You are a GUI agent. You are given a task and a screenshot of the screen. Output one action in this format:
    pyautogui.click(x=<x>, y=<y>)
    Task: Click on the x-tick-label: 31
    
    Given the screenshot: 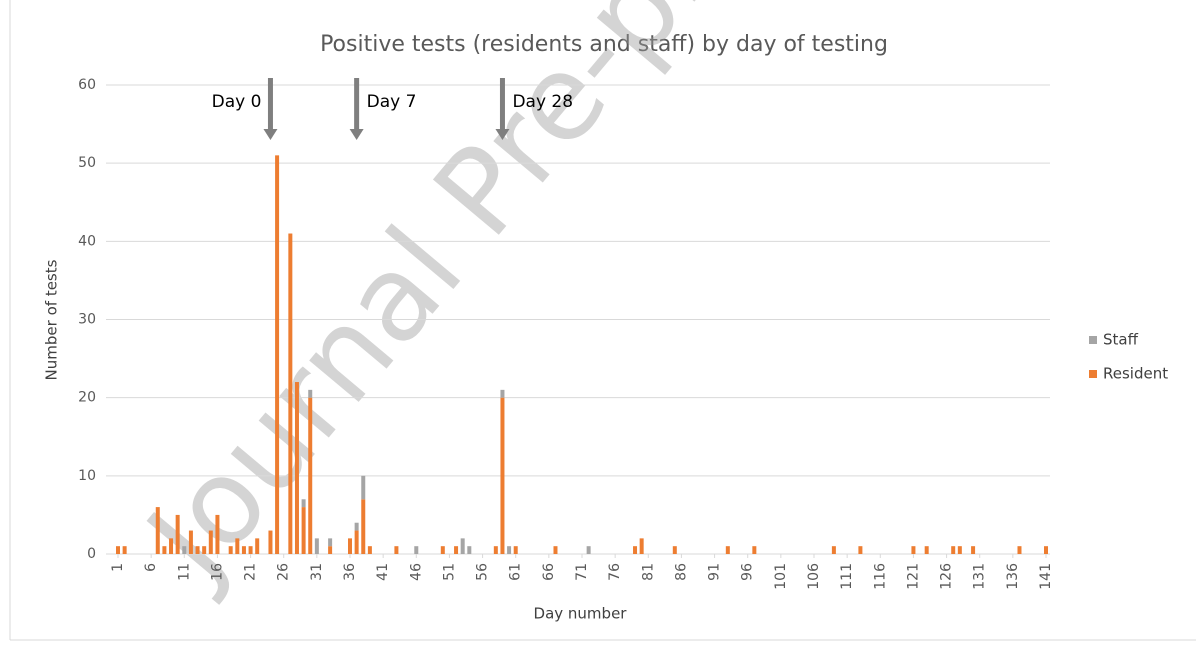 What is the action you would take?
    pyautogui.click(x=317, y=572)
    